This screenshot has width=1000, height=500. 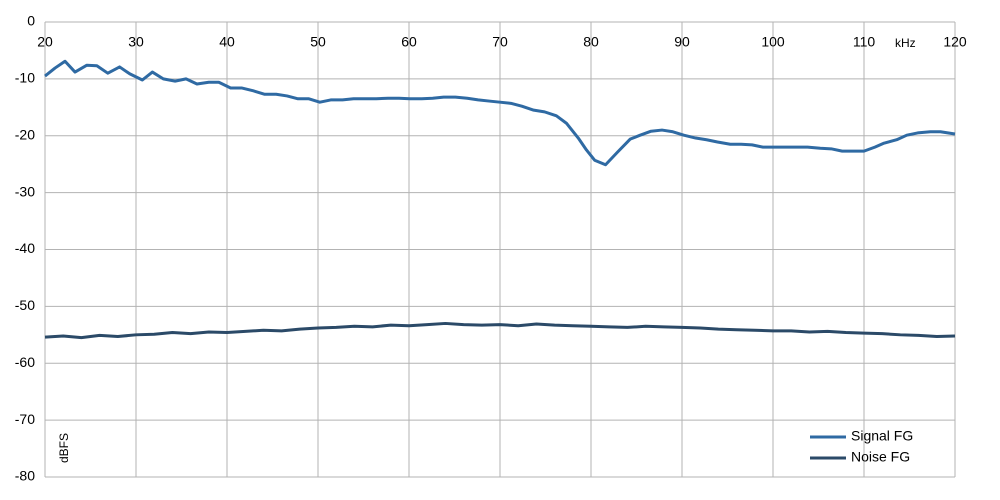 What do you see at coordinates (682, 42) in the screenshot?
I see `x-tick-label: 90` at bounding box center [682, 42].